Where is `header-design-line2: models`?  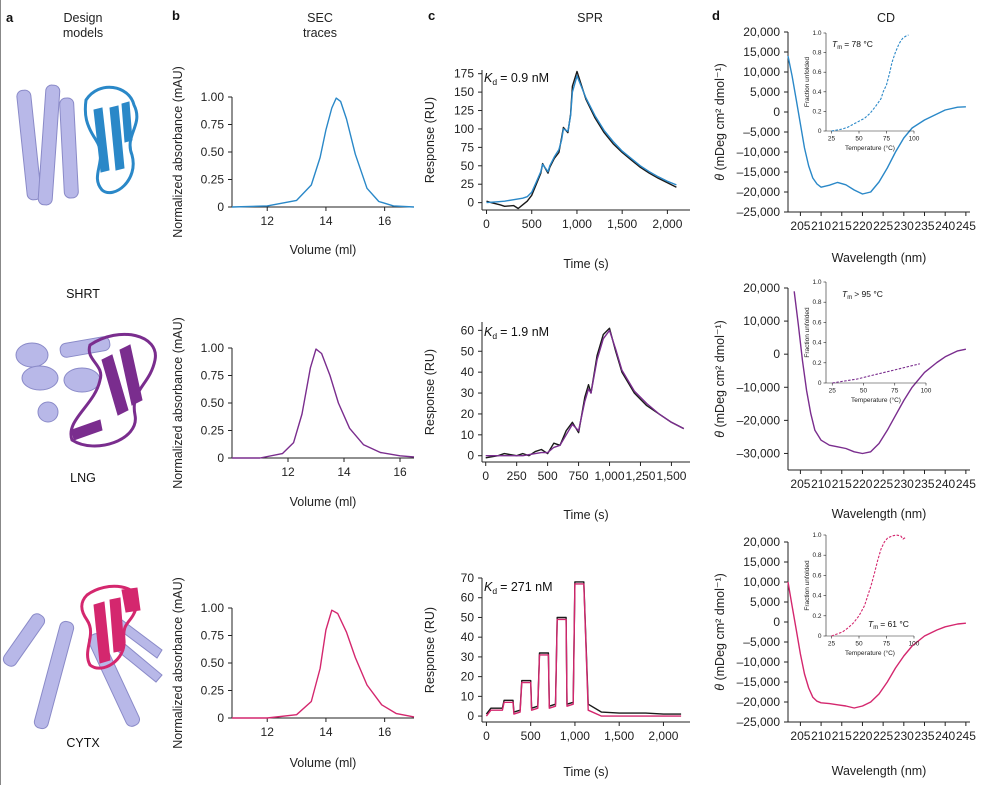
header-design-line2: models is located at coordinates (83, 33).